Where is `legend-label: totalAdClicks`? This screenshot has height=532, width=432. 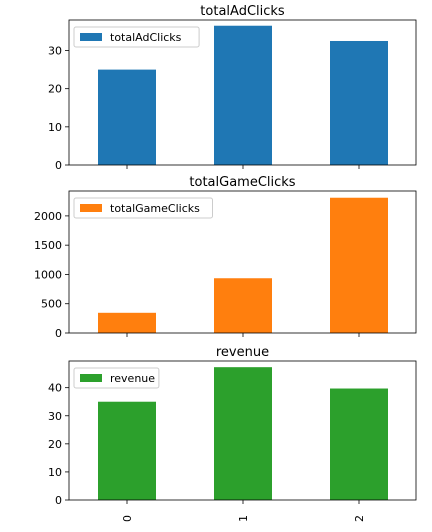
legend-label: totalAdClicks is located at coordinates (146, 37).